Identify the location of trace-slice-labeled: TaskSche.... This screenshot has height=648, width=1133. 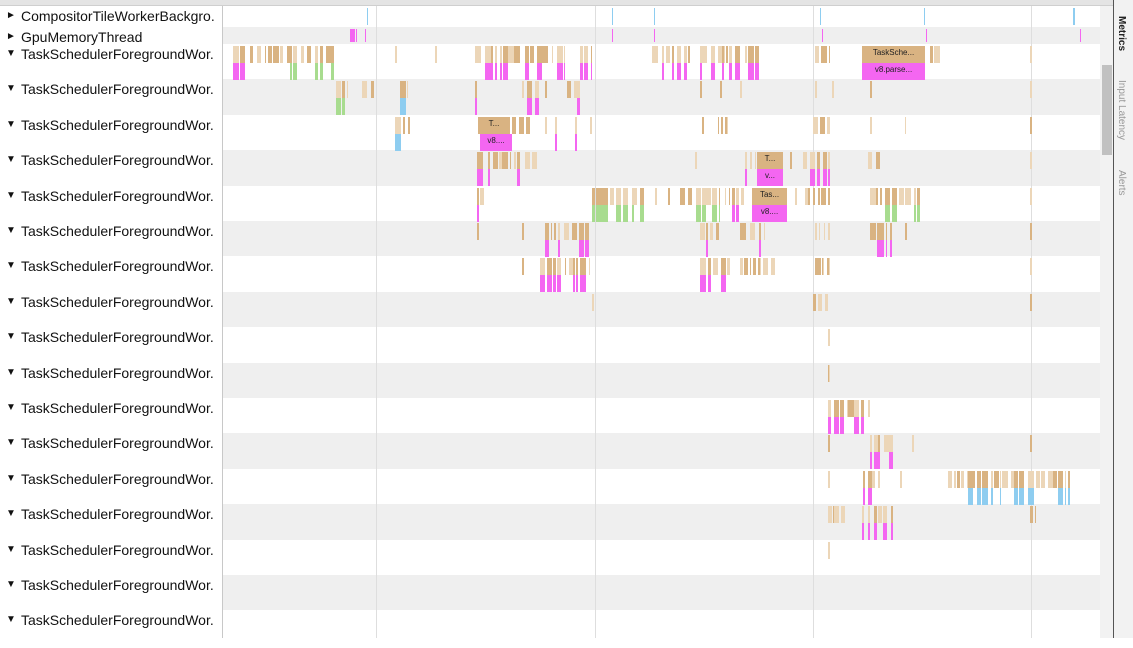
(893, 54).